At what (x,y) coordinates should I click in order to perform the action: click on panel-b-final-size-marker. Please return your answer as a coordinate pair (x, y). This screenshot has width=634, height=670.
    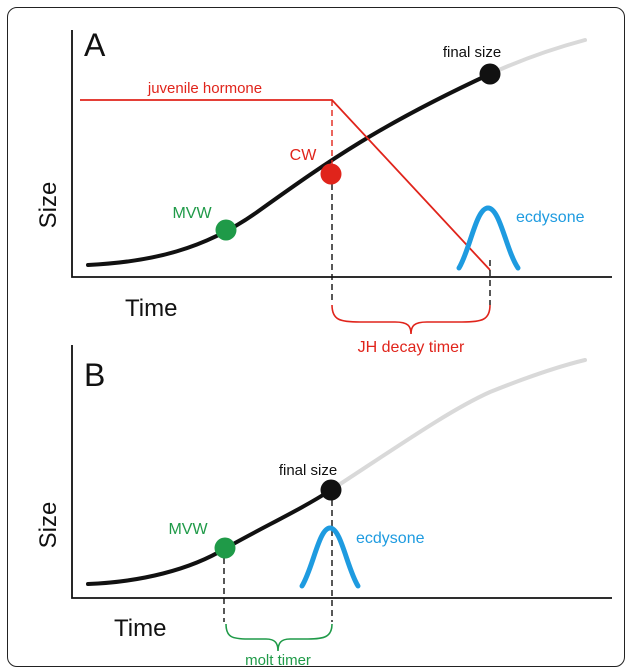
    Looking at the image, I should click on (331, 490).